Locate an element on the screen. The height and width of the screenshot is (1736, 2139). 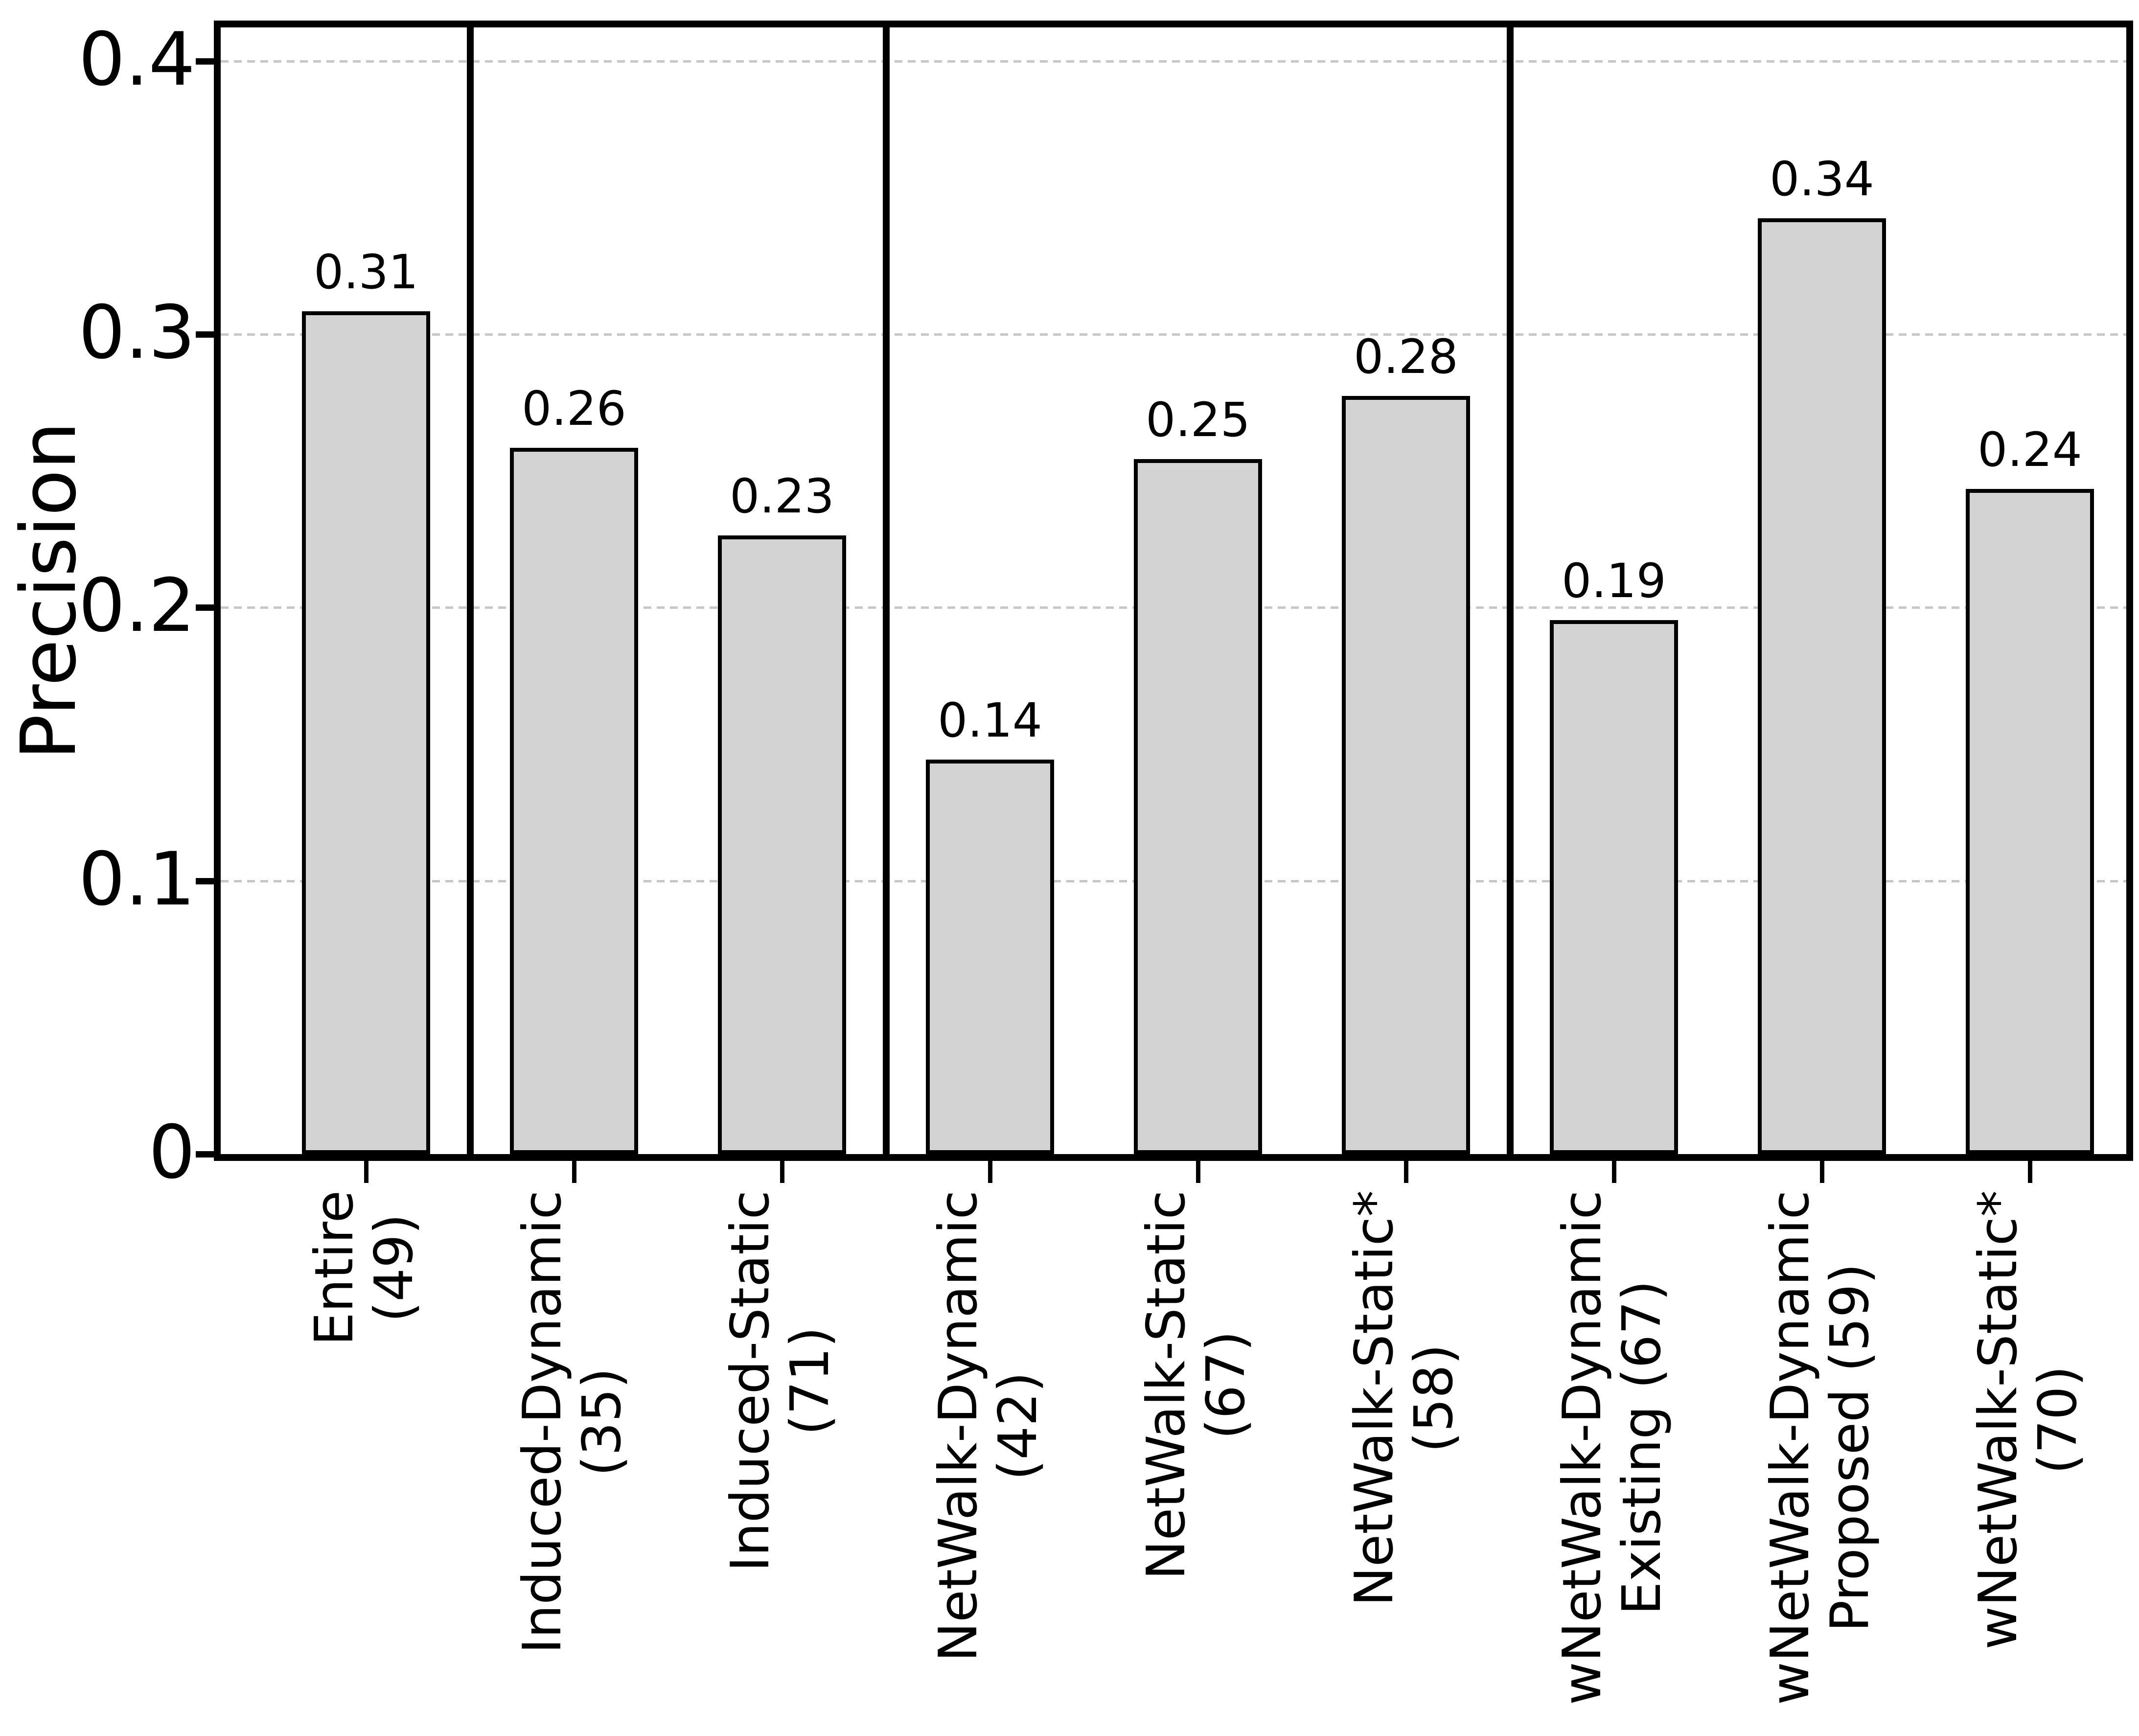
x-axis-tick-label: Induced-Static (71) is located at coordinates (782, 1459).